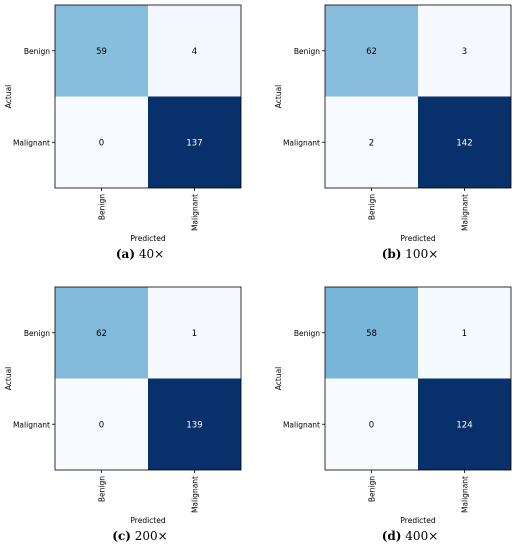 This screenshot has width=516, height=550. What do you see at coordinates (149, 254) in the screenshot?
I see `caption-magnification: 40×` at bounding box center [149, 254].